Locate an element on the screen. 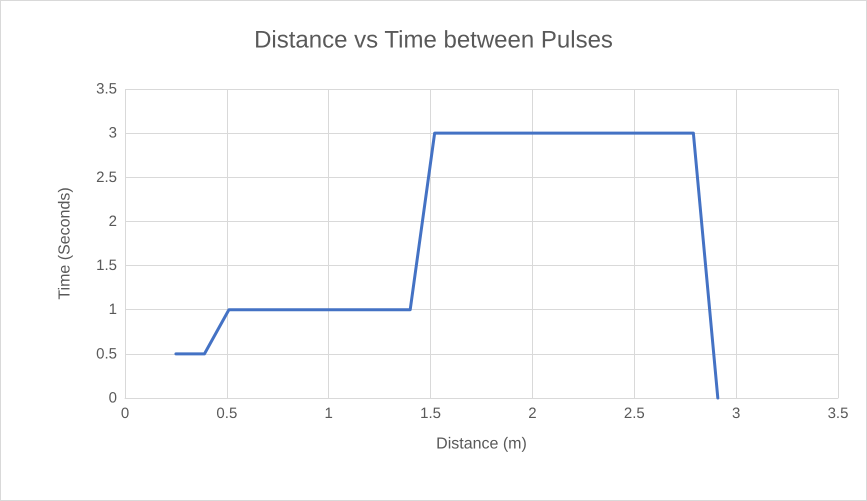  x-tick-label: 2 is located at coordinates (532, 413).